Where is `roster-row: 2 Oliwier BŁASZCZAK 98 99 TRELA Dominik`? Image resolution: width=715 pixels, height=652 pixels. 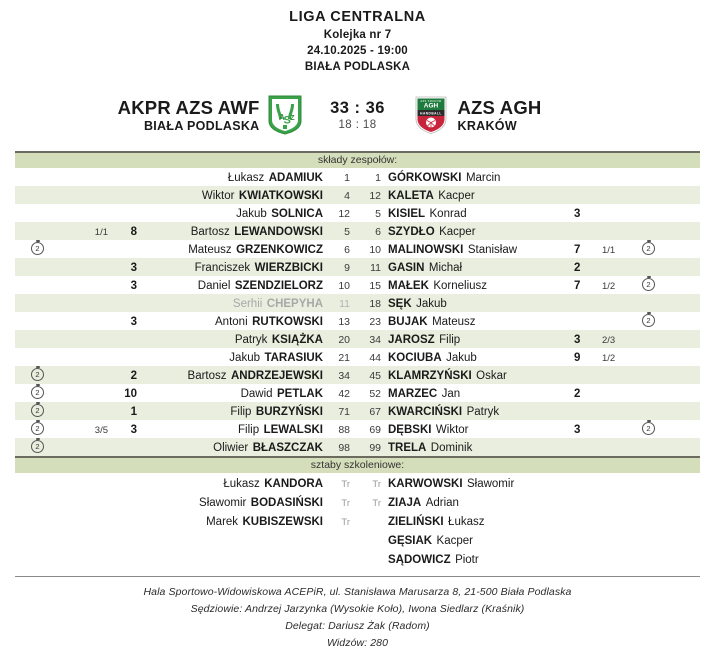 roster-row: 2 Oliwier BŁASZCZAK 98 99 TRELA Dominik is located at coordinates (357, 447).